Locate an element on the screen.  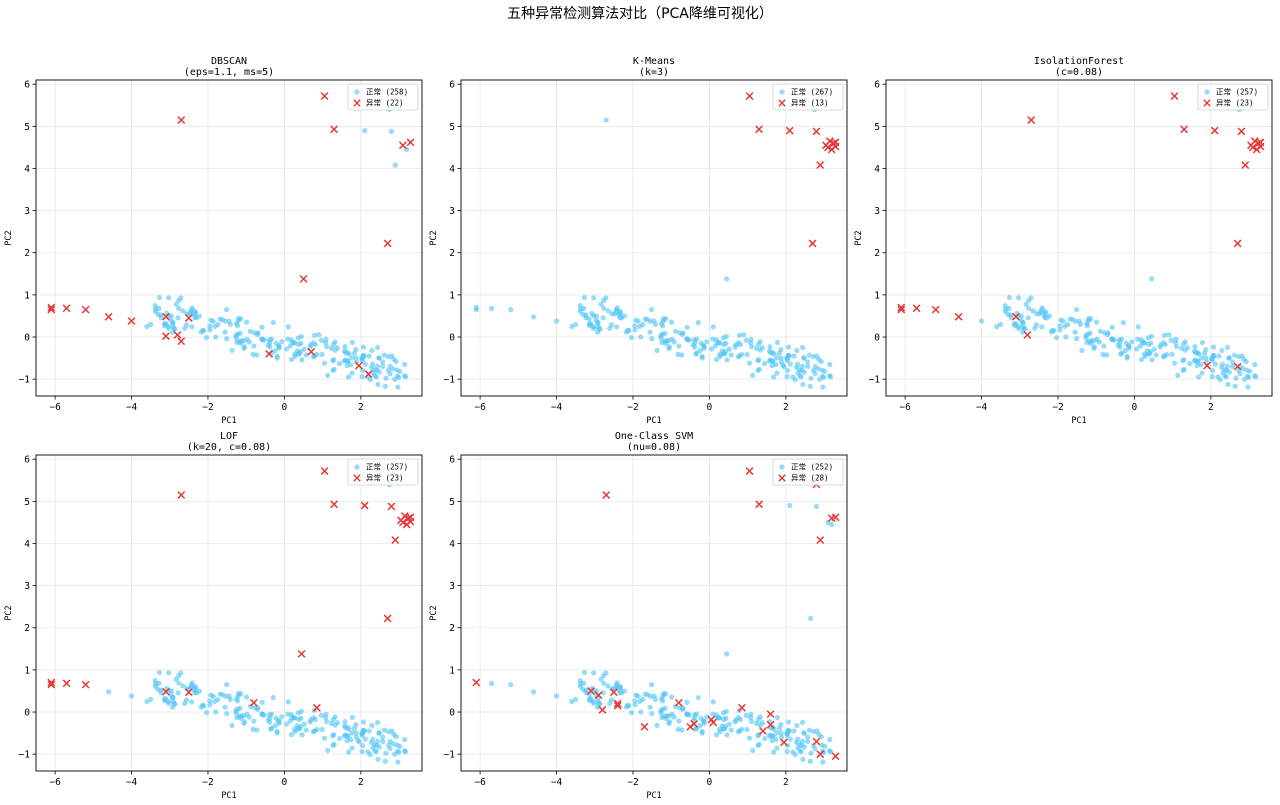
legend-anomaly-marker is located at coordinates (1207, 103).